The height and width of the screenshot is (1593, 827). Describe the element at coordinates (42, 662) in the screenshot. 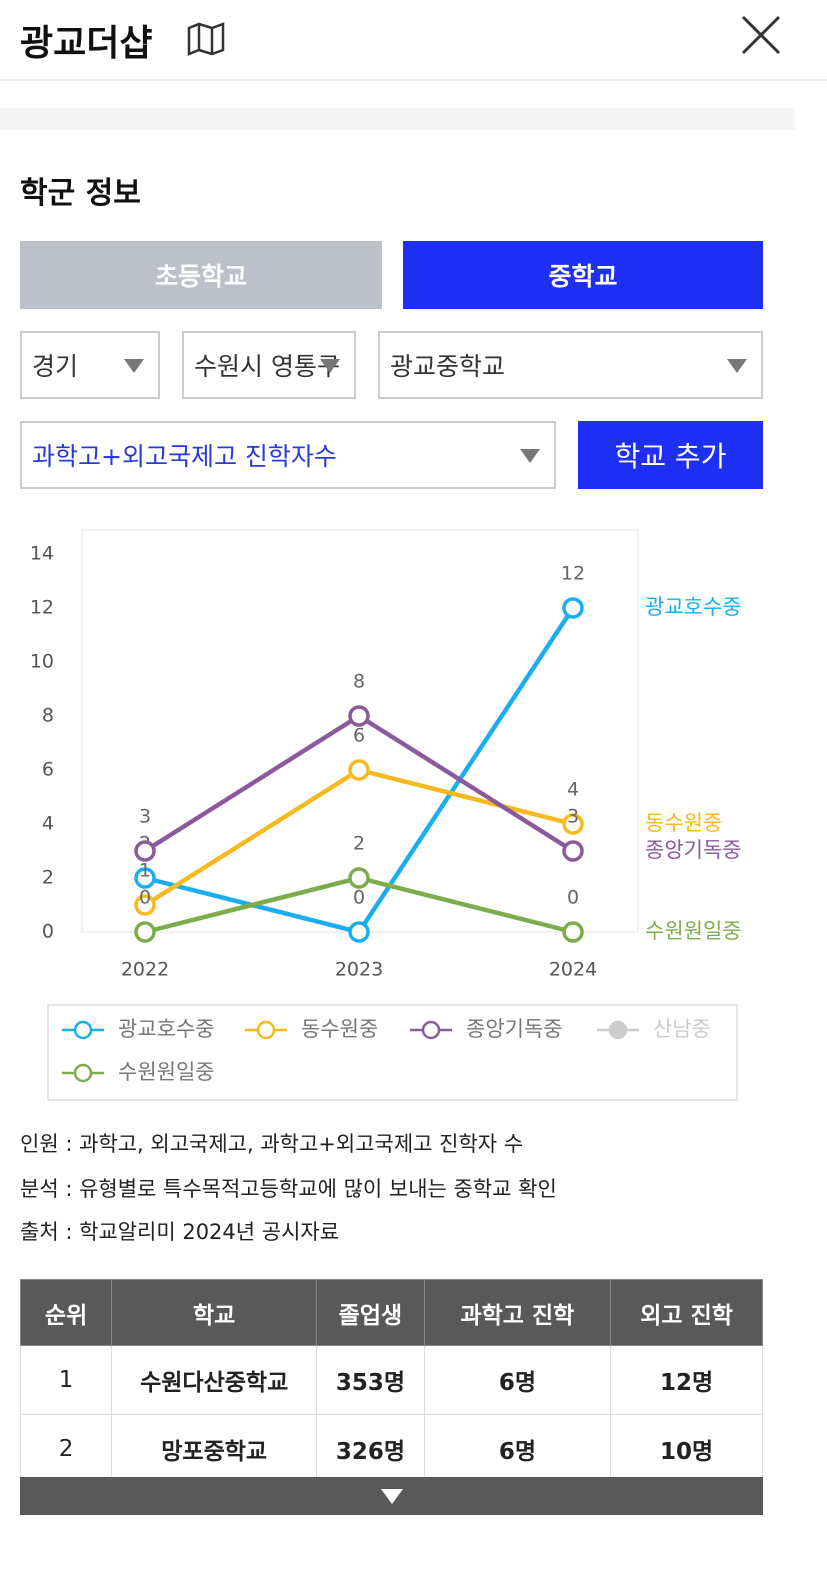

I see `y-tick-label: 10` at that location.